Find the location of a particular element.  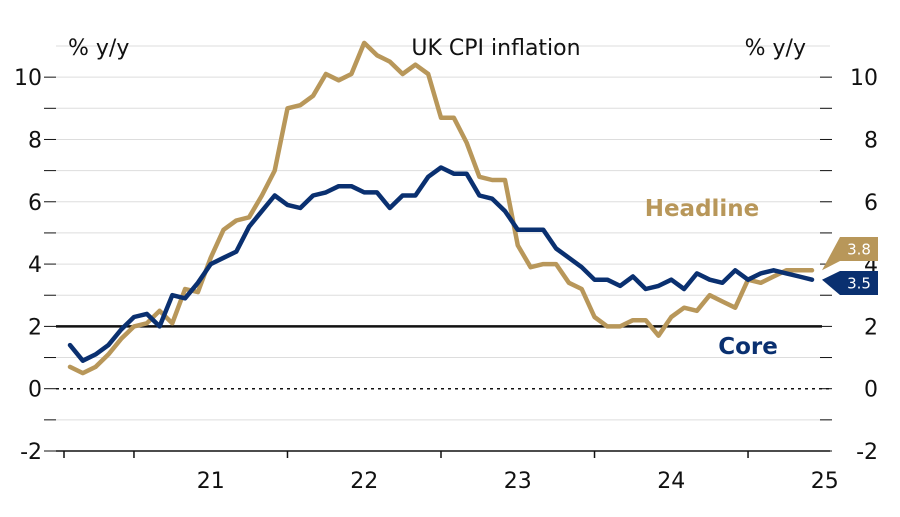

chart-title: UK CPI inflation is located at coordinates (495, 48).